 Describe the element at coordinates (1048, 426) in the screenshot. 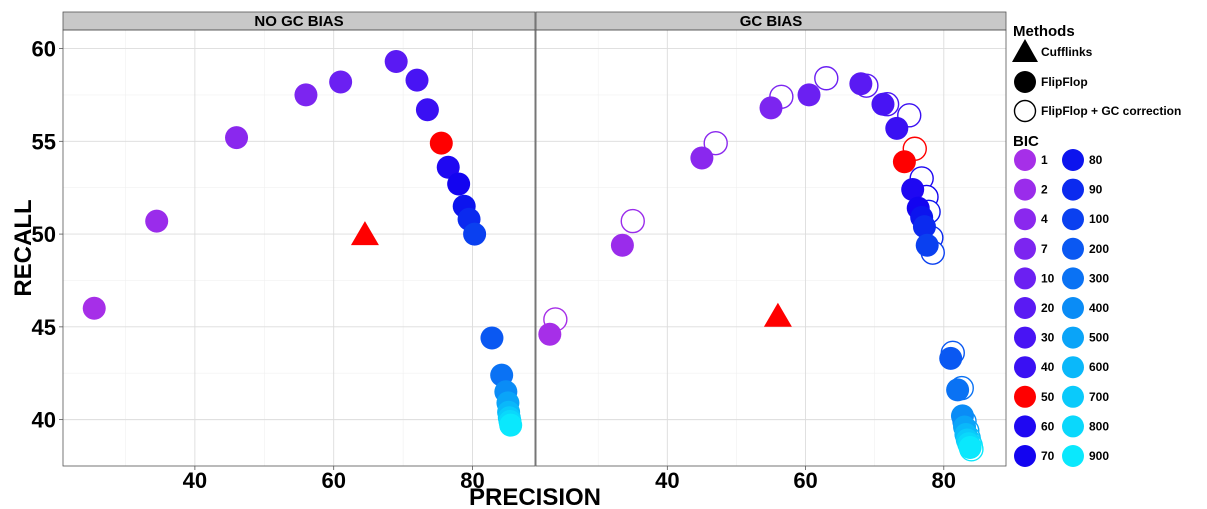

I see `legend-bic-label: 60` at that location.